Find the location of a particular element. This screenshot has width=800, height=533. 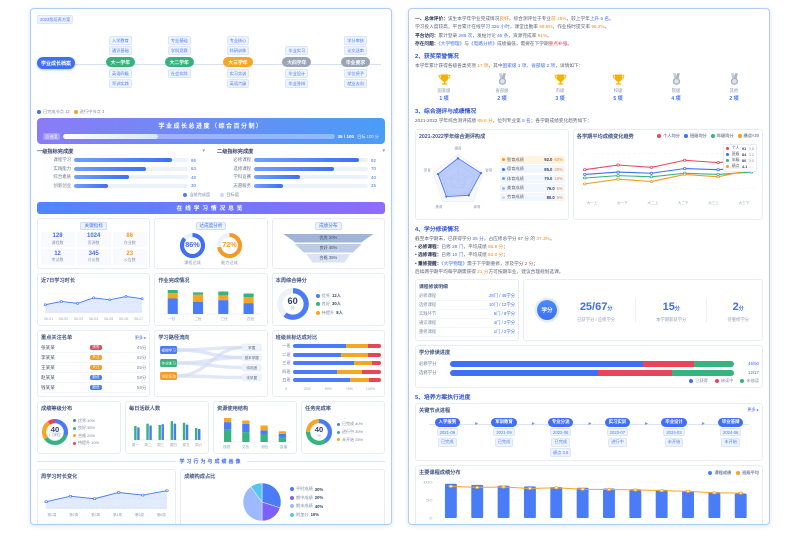

score-value: 85.0 is located at coordinates (548, 169).